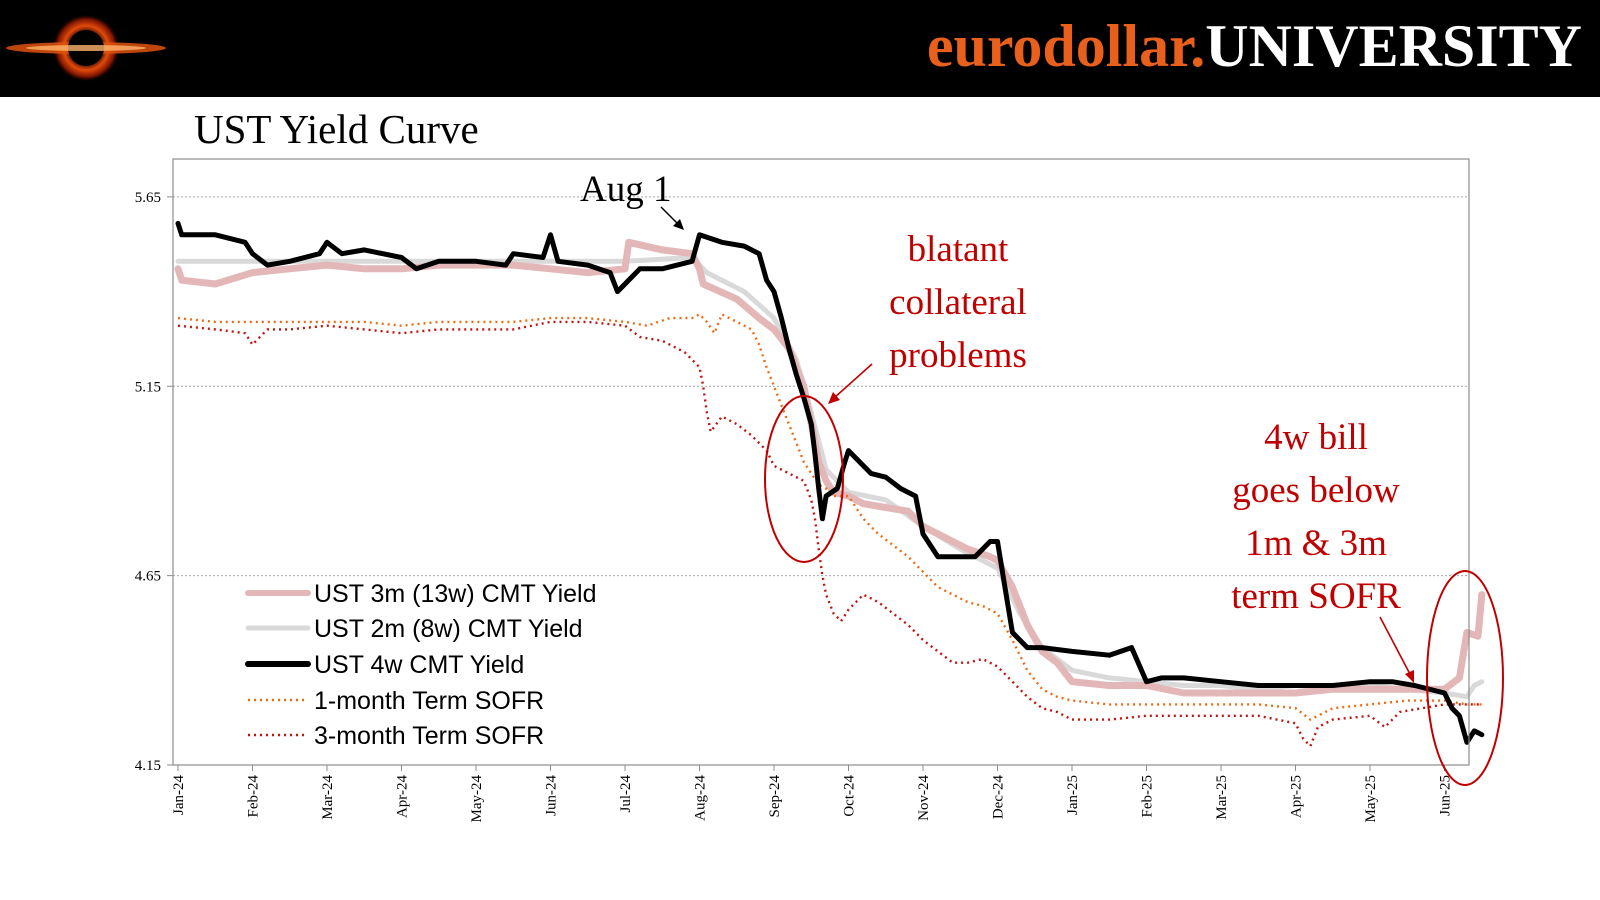 The height and width of the screenshot is (900, 1600). What do you see at coordinates (958, 249) in the screenshot?
I see `annotation-collateral-line-1: blatant` at bounding box center [958, 249].